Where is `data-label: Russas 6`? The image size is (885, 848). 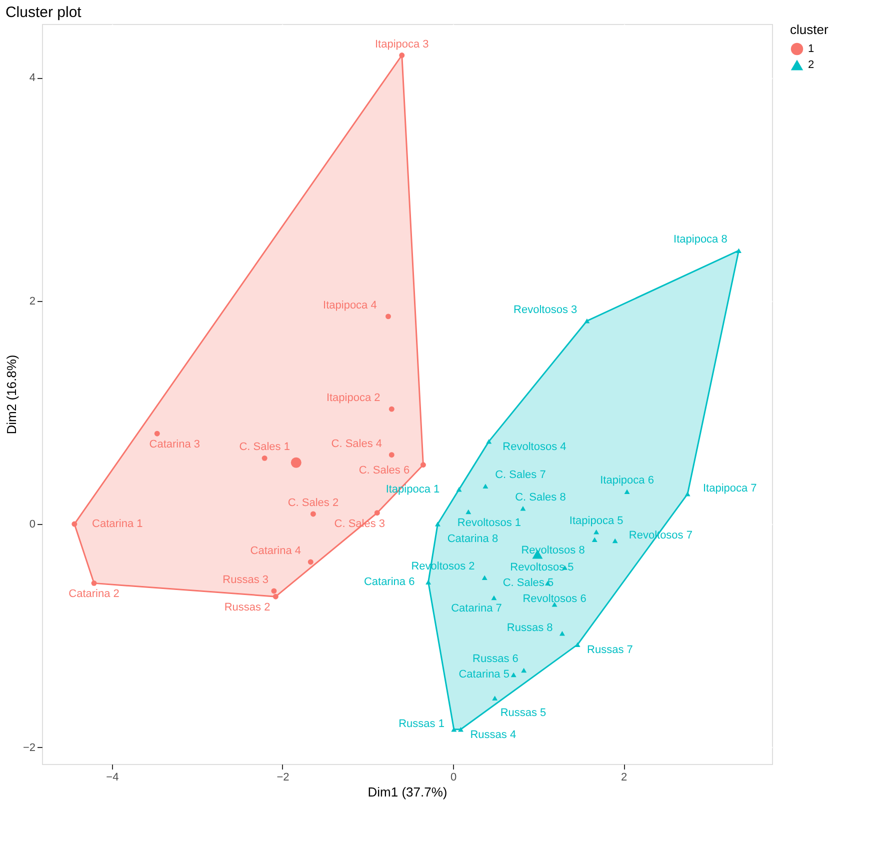 data-label: Russas 6 is located at coordinates (495, 659).